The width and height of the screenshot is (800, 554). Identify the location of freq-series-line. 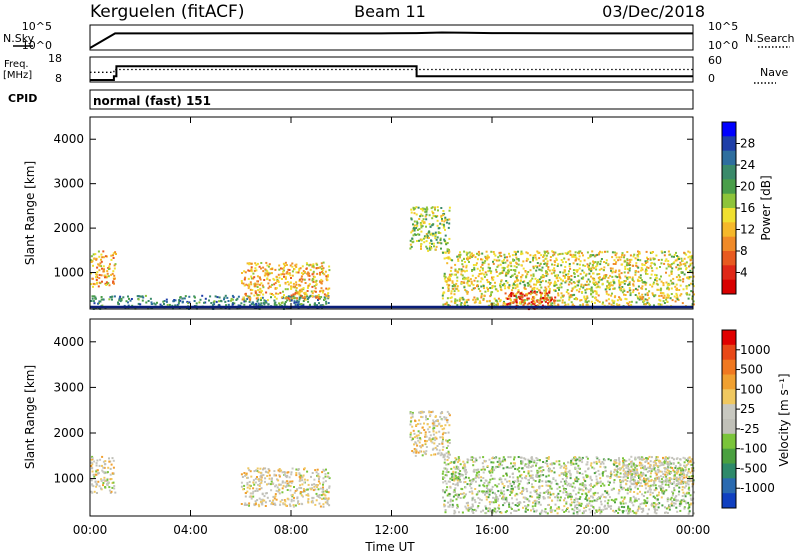
(391, 73).